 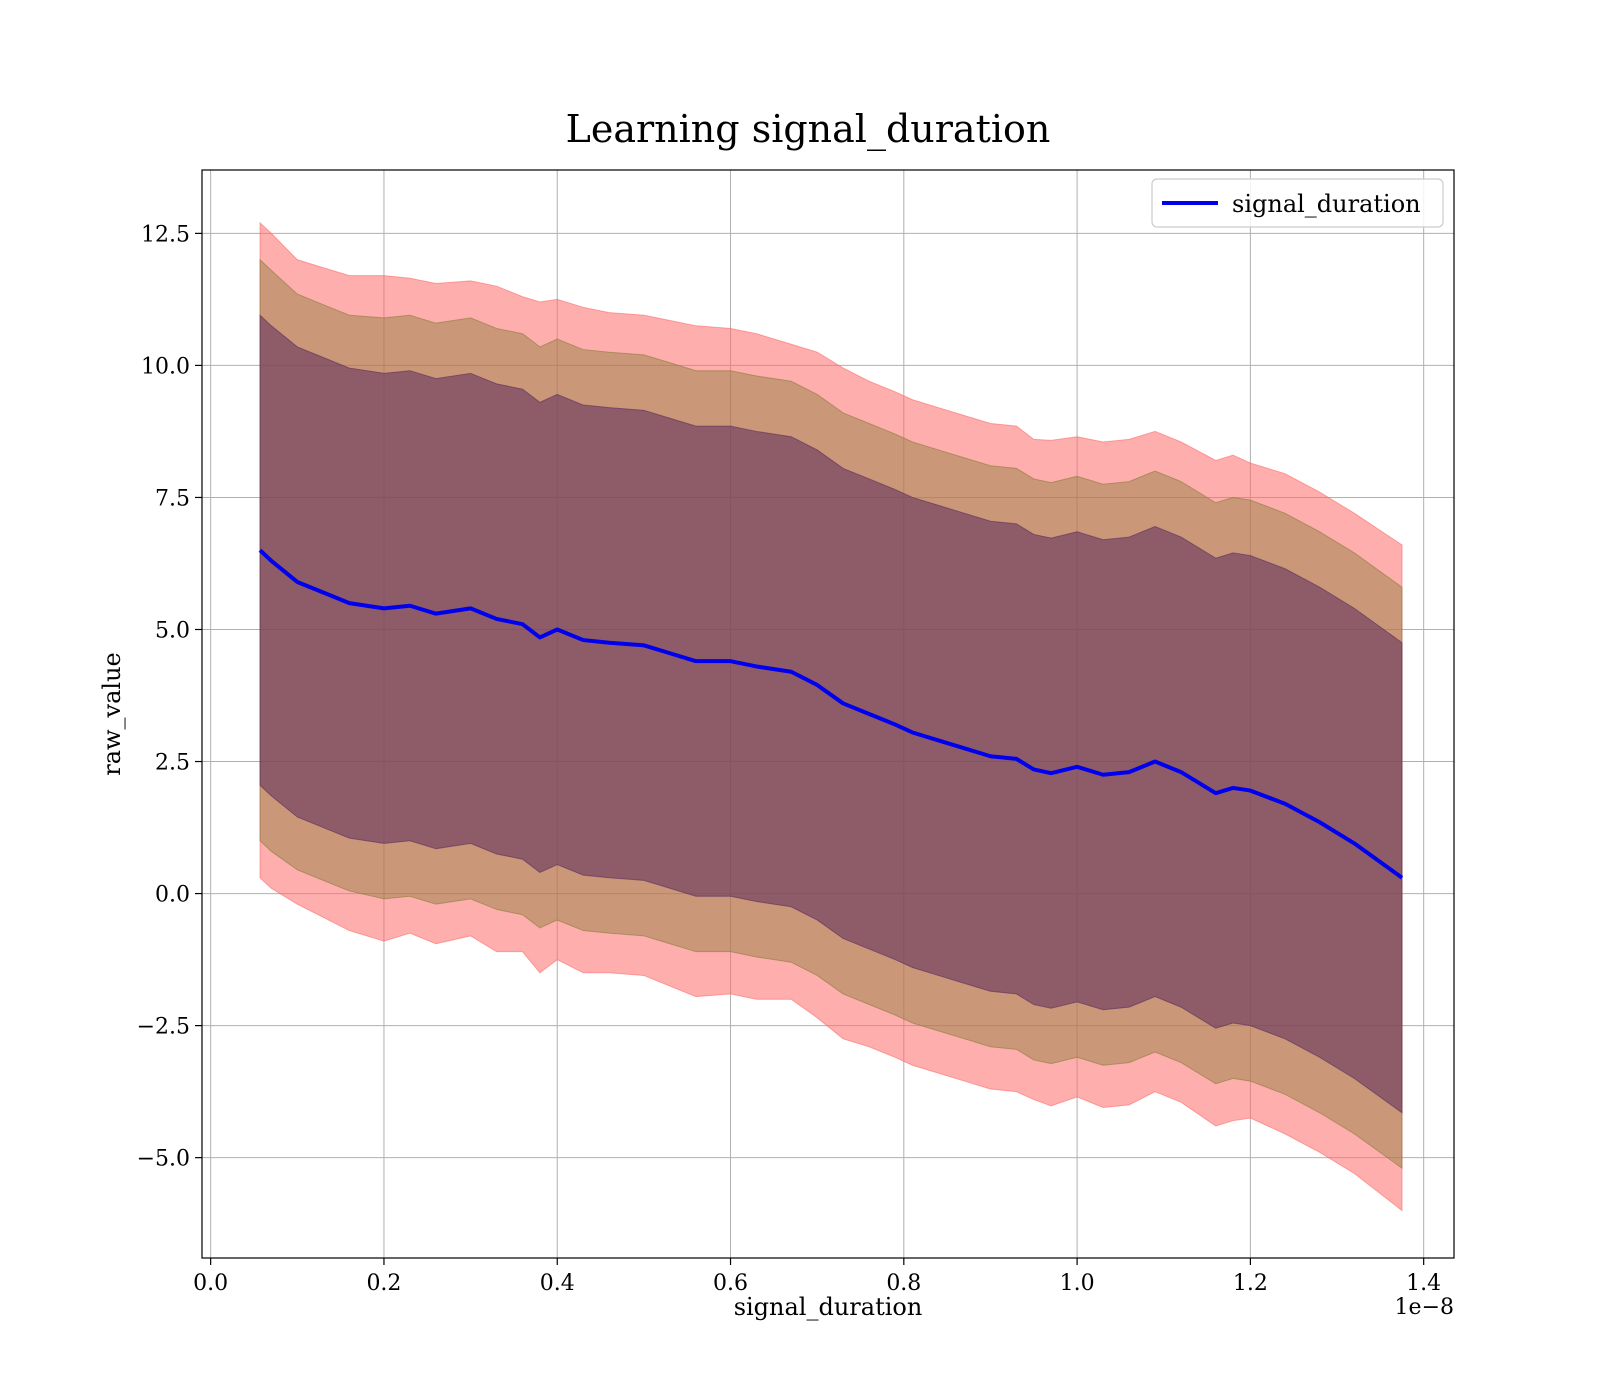 I want to click on y-tick-label: 5.0, so click(x=172, y=630).